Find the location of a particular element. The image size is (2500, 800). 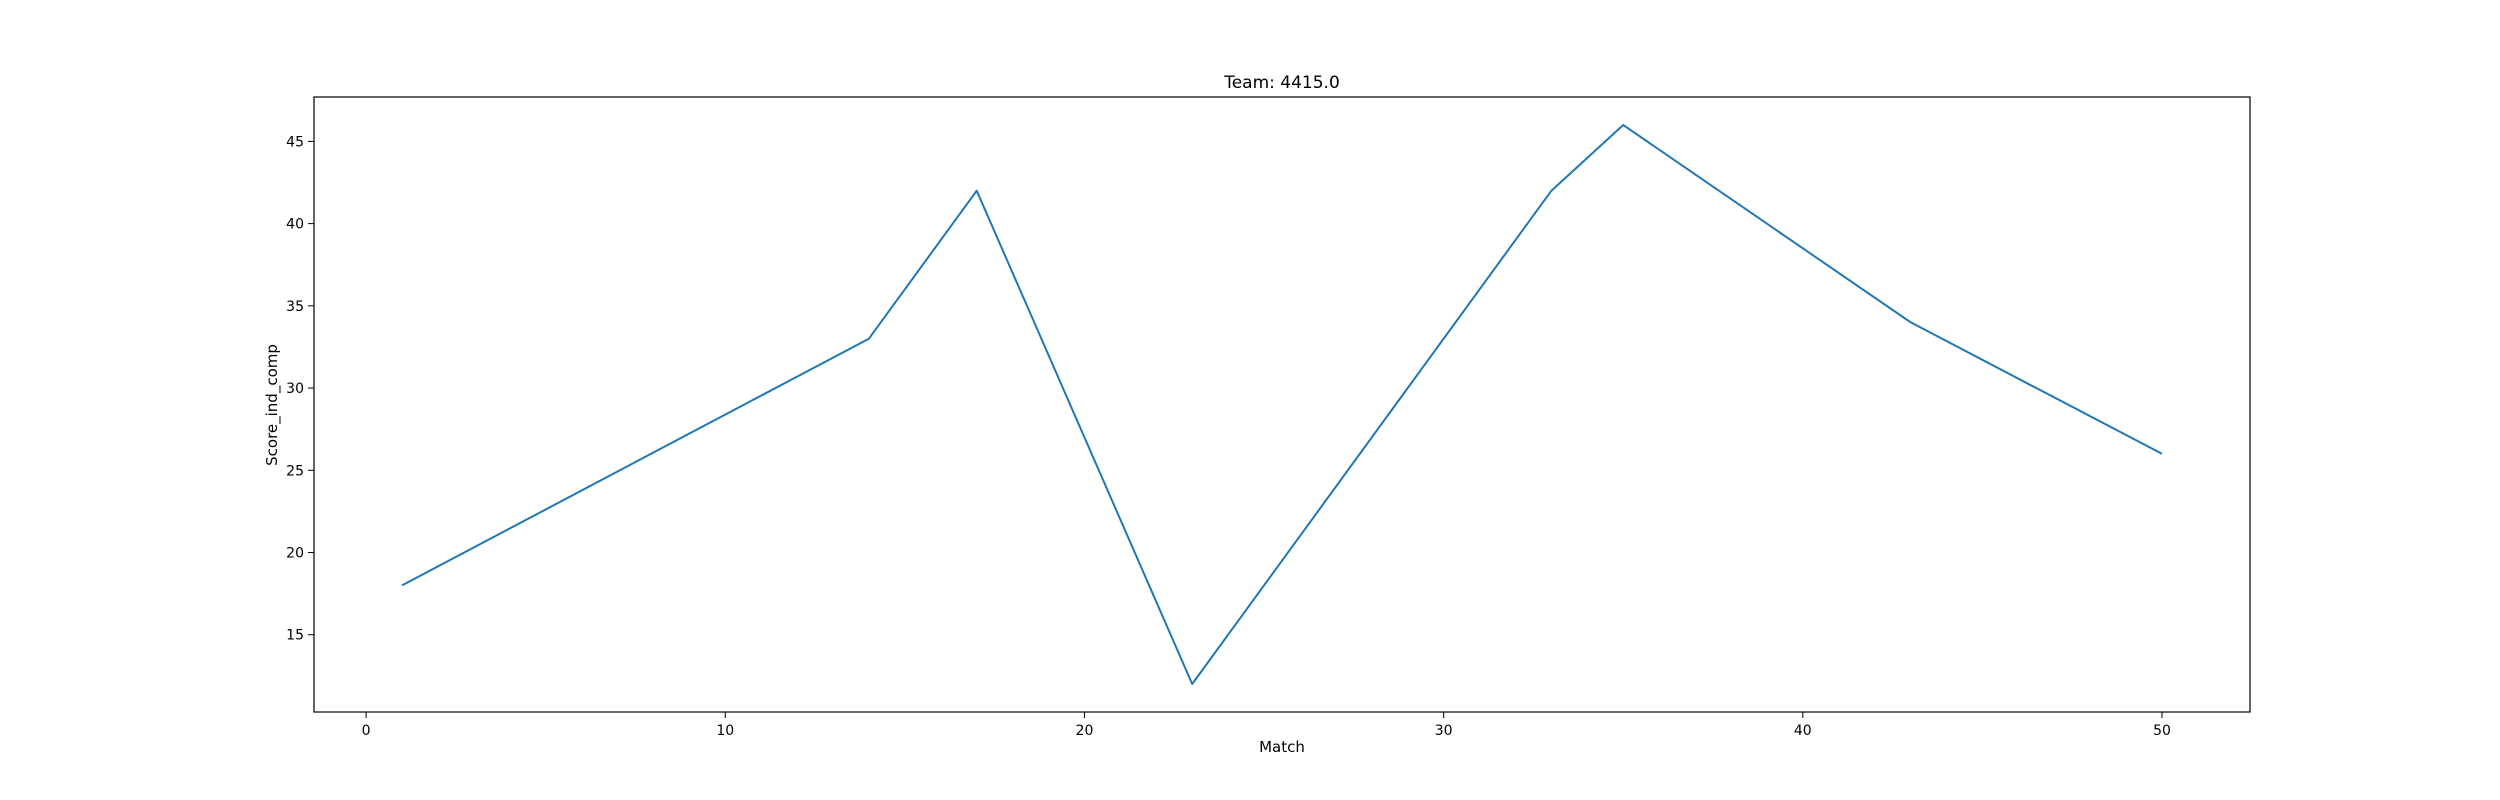

y-tick-label: 40 is located at coordinates (295, 225).